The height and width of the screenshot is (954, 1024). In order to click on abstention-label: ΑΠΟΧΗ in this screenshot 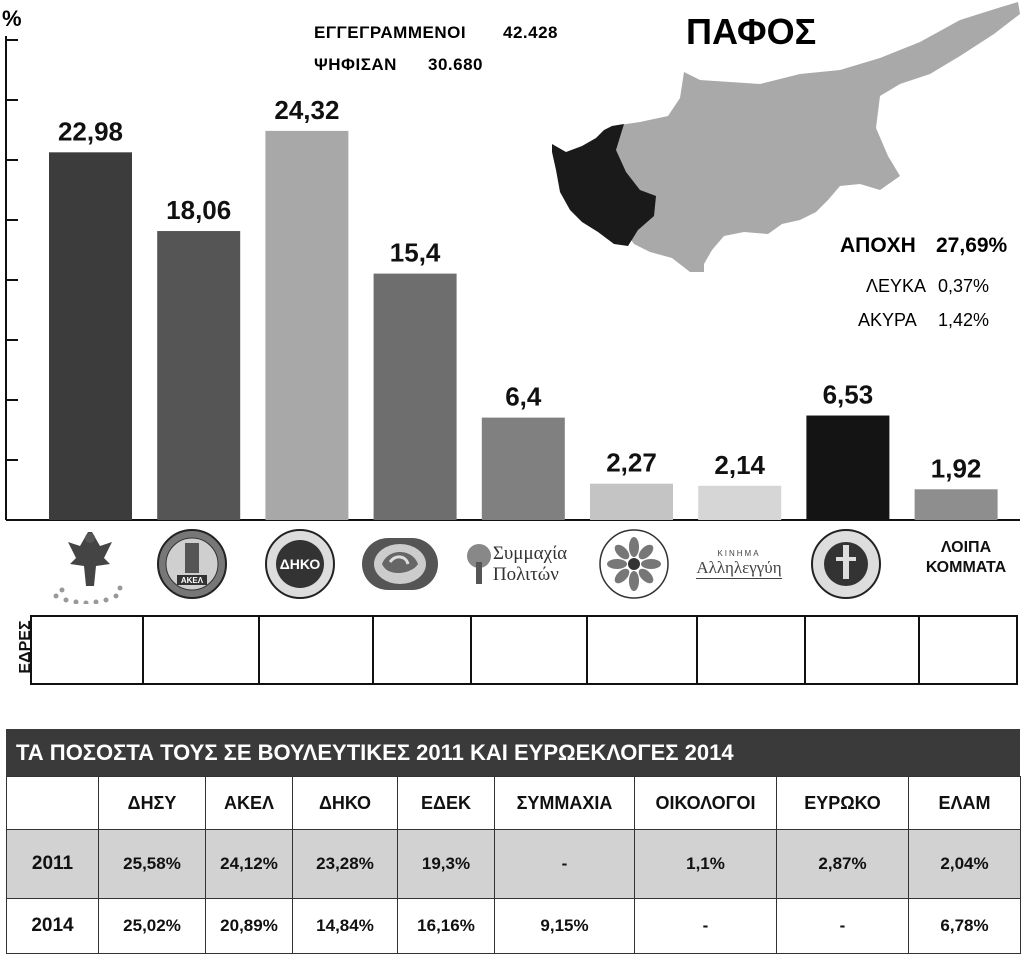, I will do `click(878, 245)`.